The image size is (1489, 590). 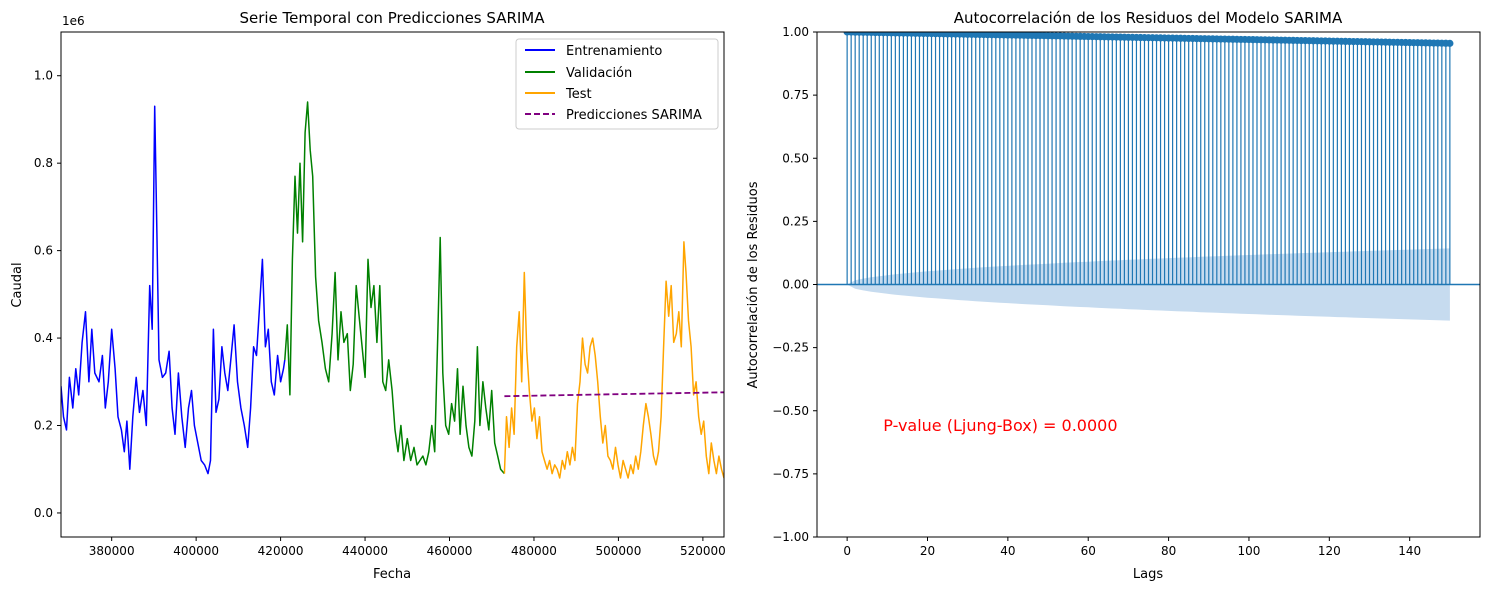 What do you see at coordinates (1148, 574) in the screenshot?
I see `x-axis-label: Lags` at bounding box center [1148, 574].